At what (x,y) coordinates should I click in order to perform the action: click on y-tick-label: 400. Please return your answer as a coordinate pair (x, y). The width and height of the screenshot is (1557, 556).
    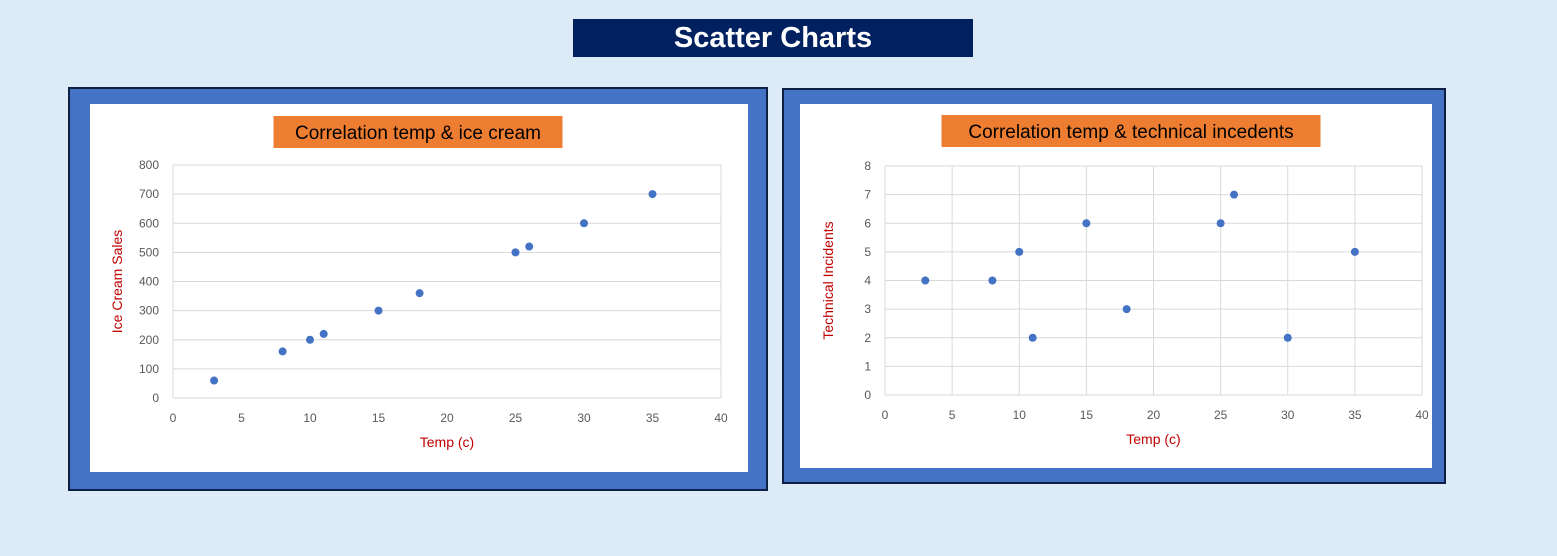
    Looking at the image, I should click on (149, 282).